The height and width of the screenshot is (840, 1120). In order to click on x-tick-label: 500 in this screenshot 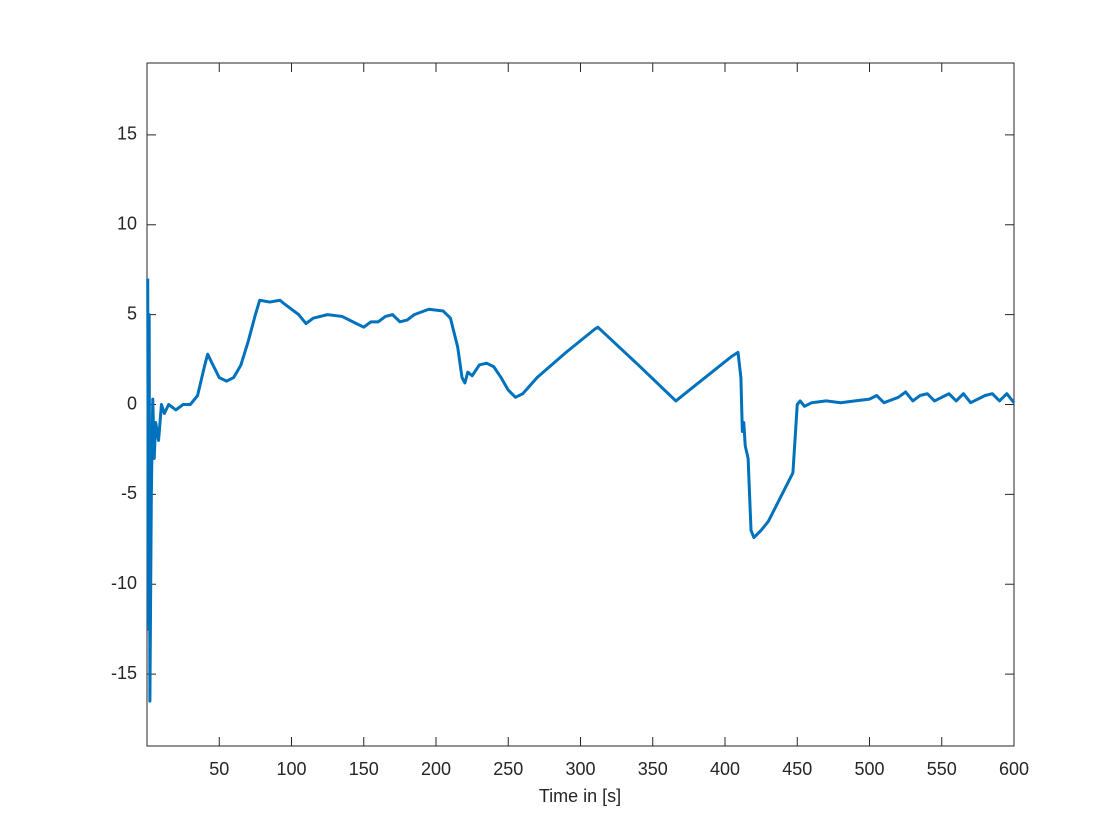, I will do `click(869, 769)`.